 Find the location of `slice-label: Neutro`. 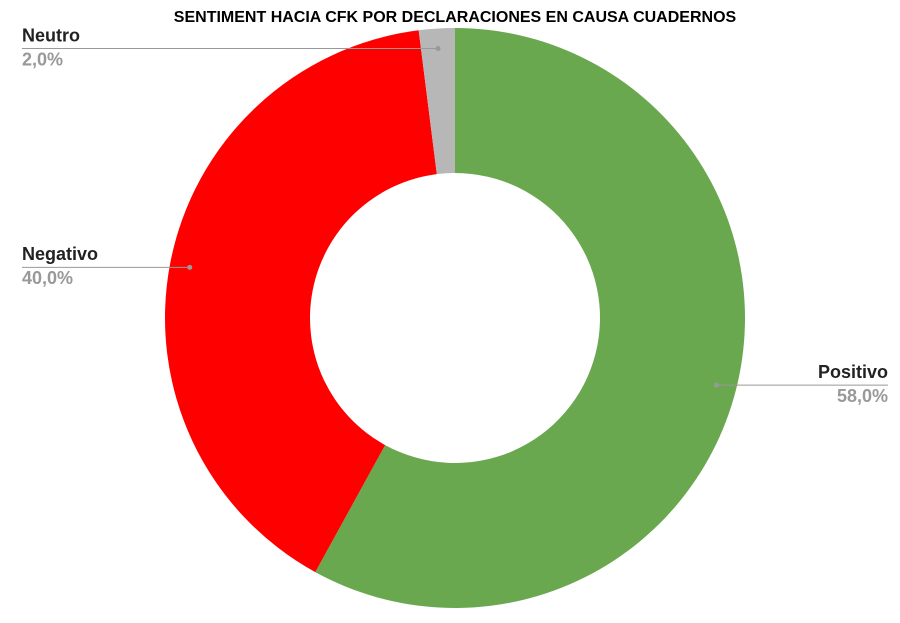

slice-label: Neutro is located at coordinates (51, 35).